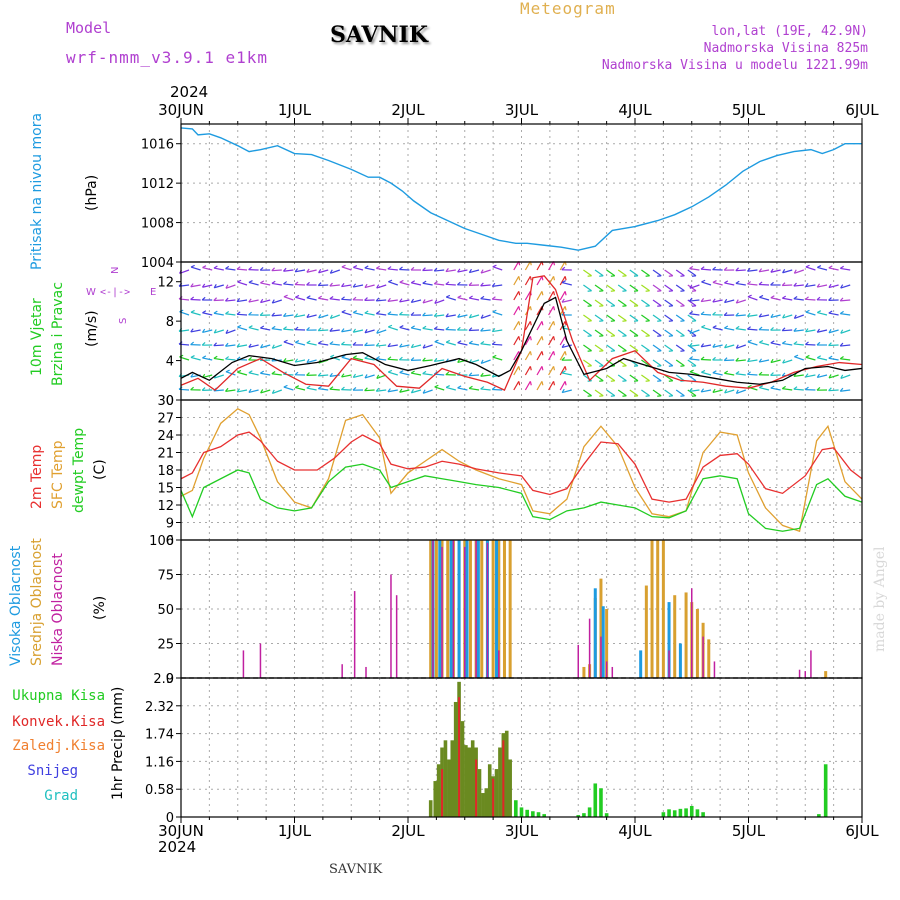  What do you see at coordinates (568, 9) in the screenshot?
I see `product-title: Meteogram` at bounding box center [568, 9].